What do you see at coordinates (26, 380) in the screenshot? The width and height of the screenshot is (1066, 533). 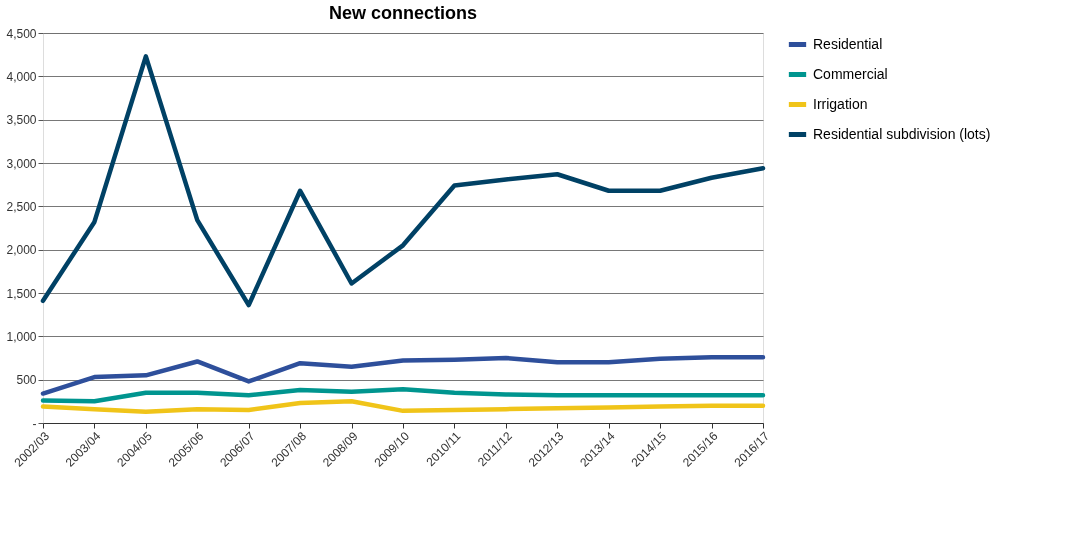 I see `y-tick-label: 500` at bounding box center [26, 380].